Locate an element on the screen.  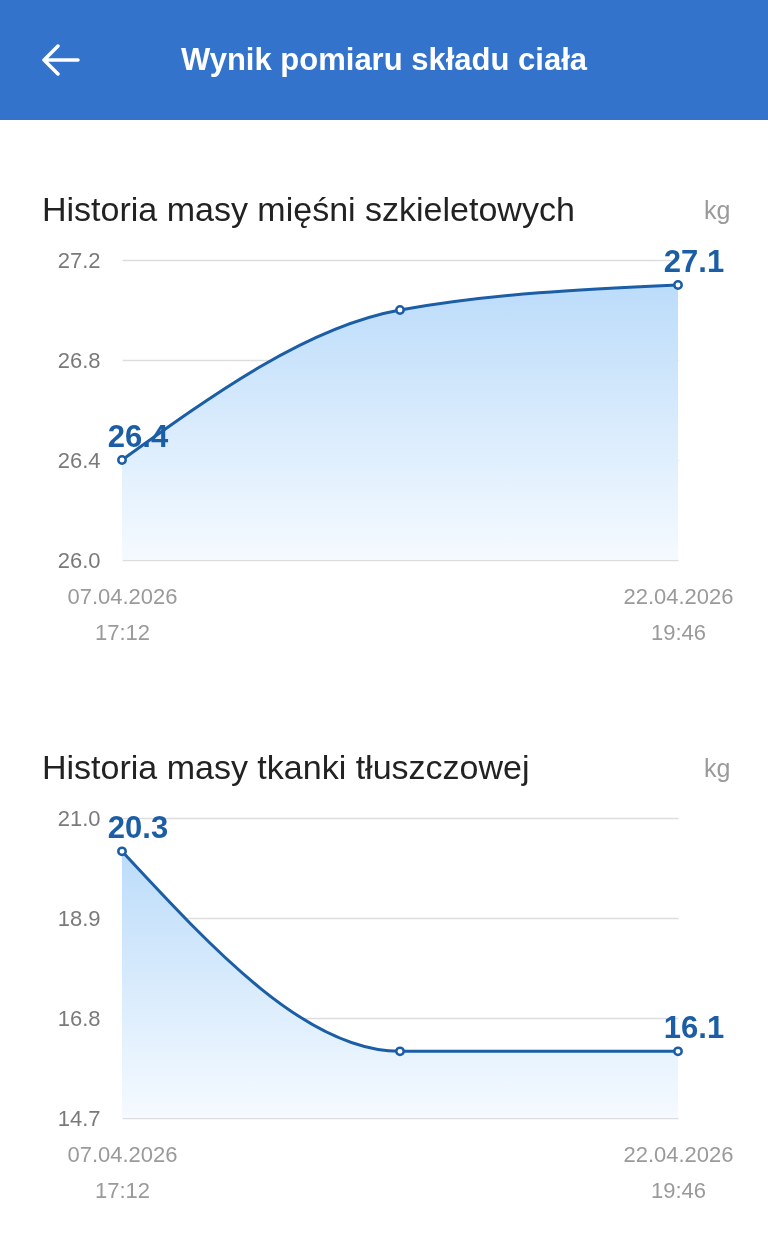
chart-title: Historia masy mięśni szkieletowych is located at coordinates (308, 209).